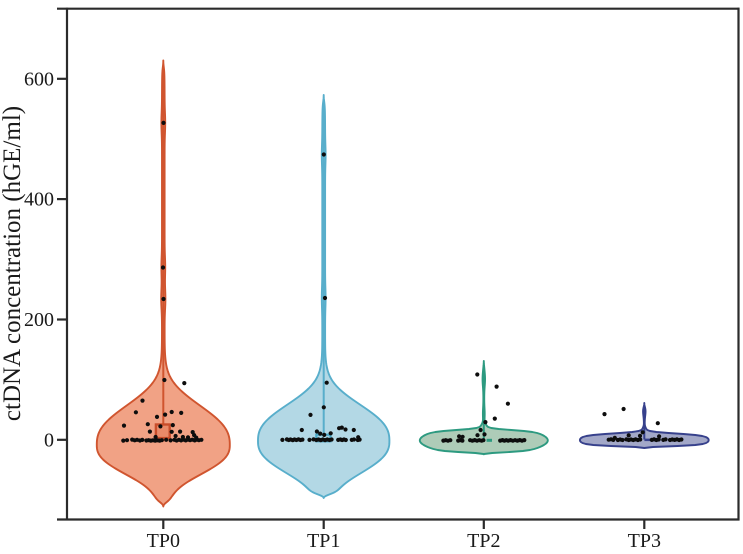  I want to click on svg-text: TP0, so click(163, 541).